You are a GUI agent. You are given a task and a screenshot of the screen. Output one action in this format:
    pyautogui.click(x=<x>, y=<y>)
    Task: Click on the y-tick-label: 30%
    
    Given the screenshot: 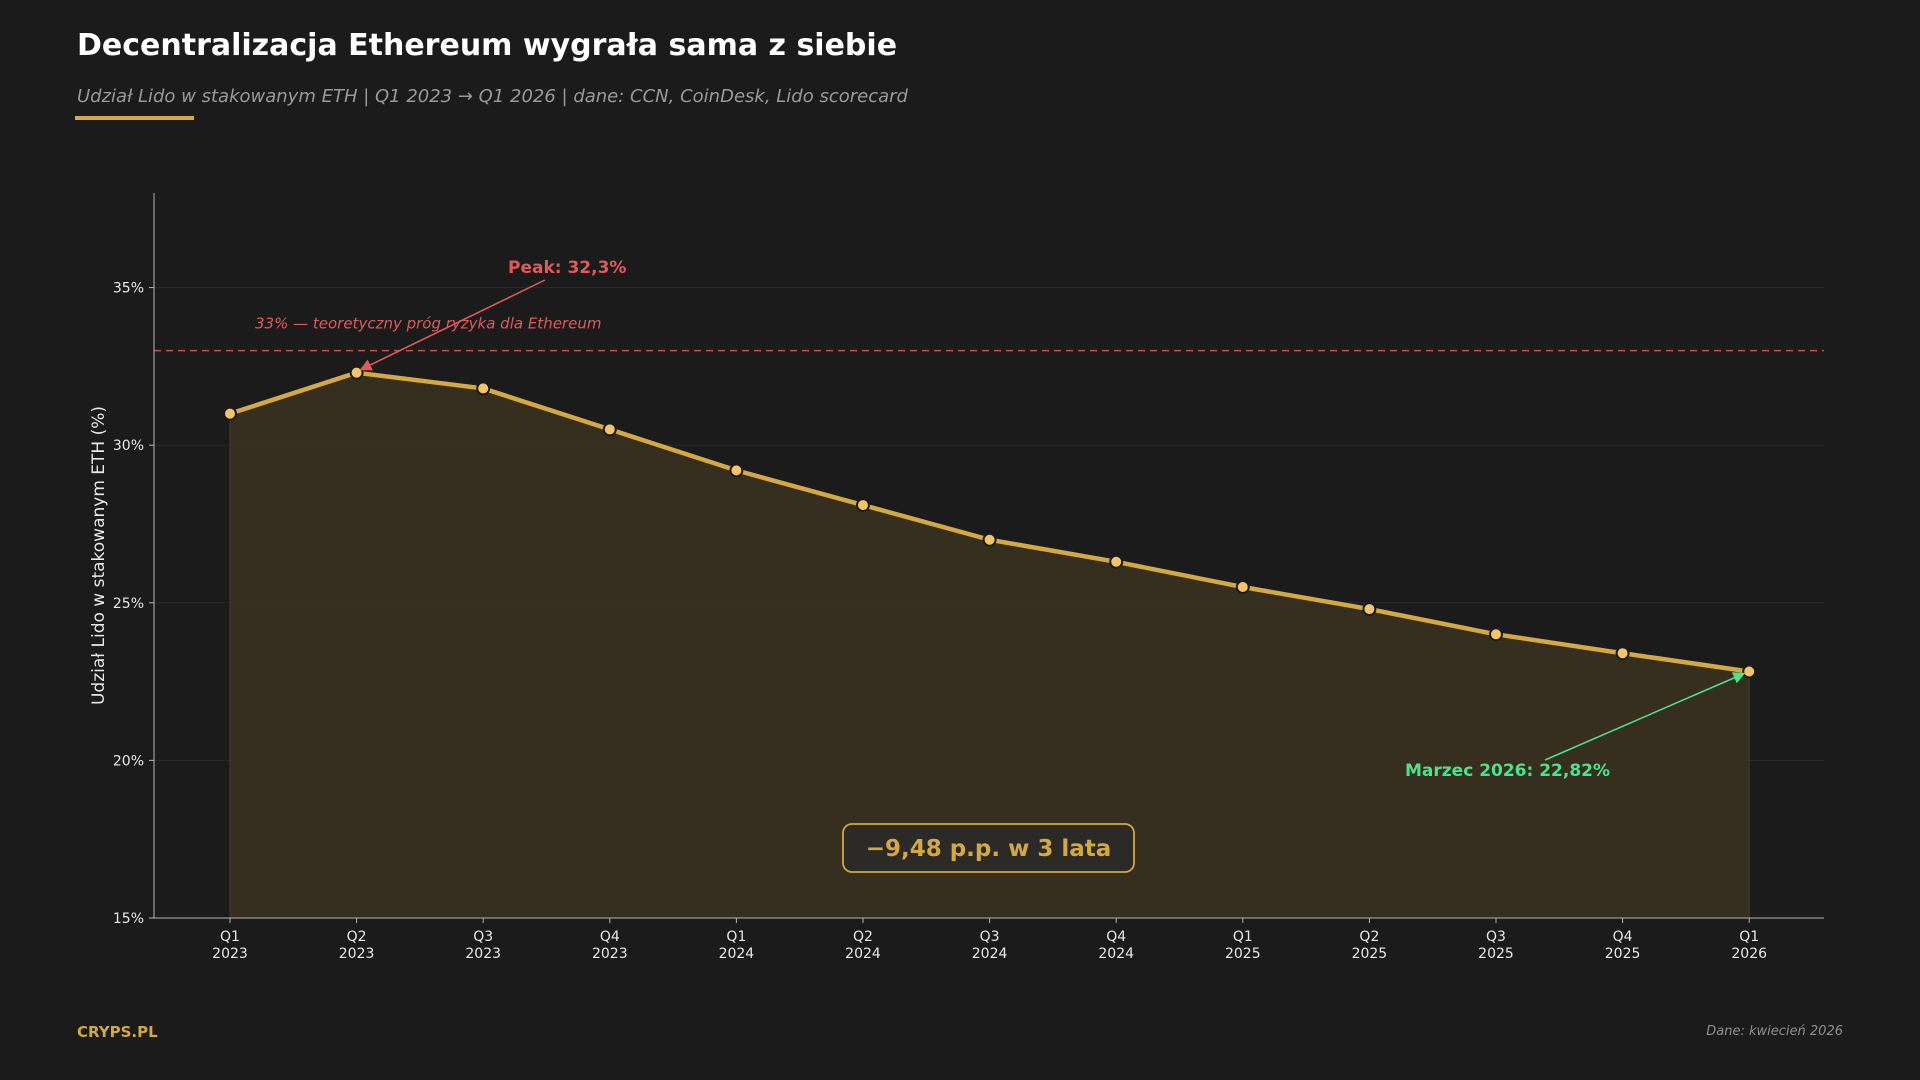 What is the action you would take?
    pyautogui.click(x=128, y=446)
    